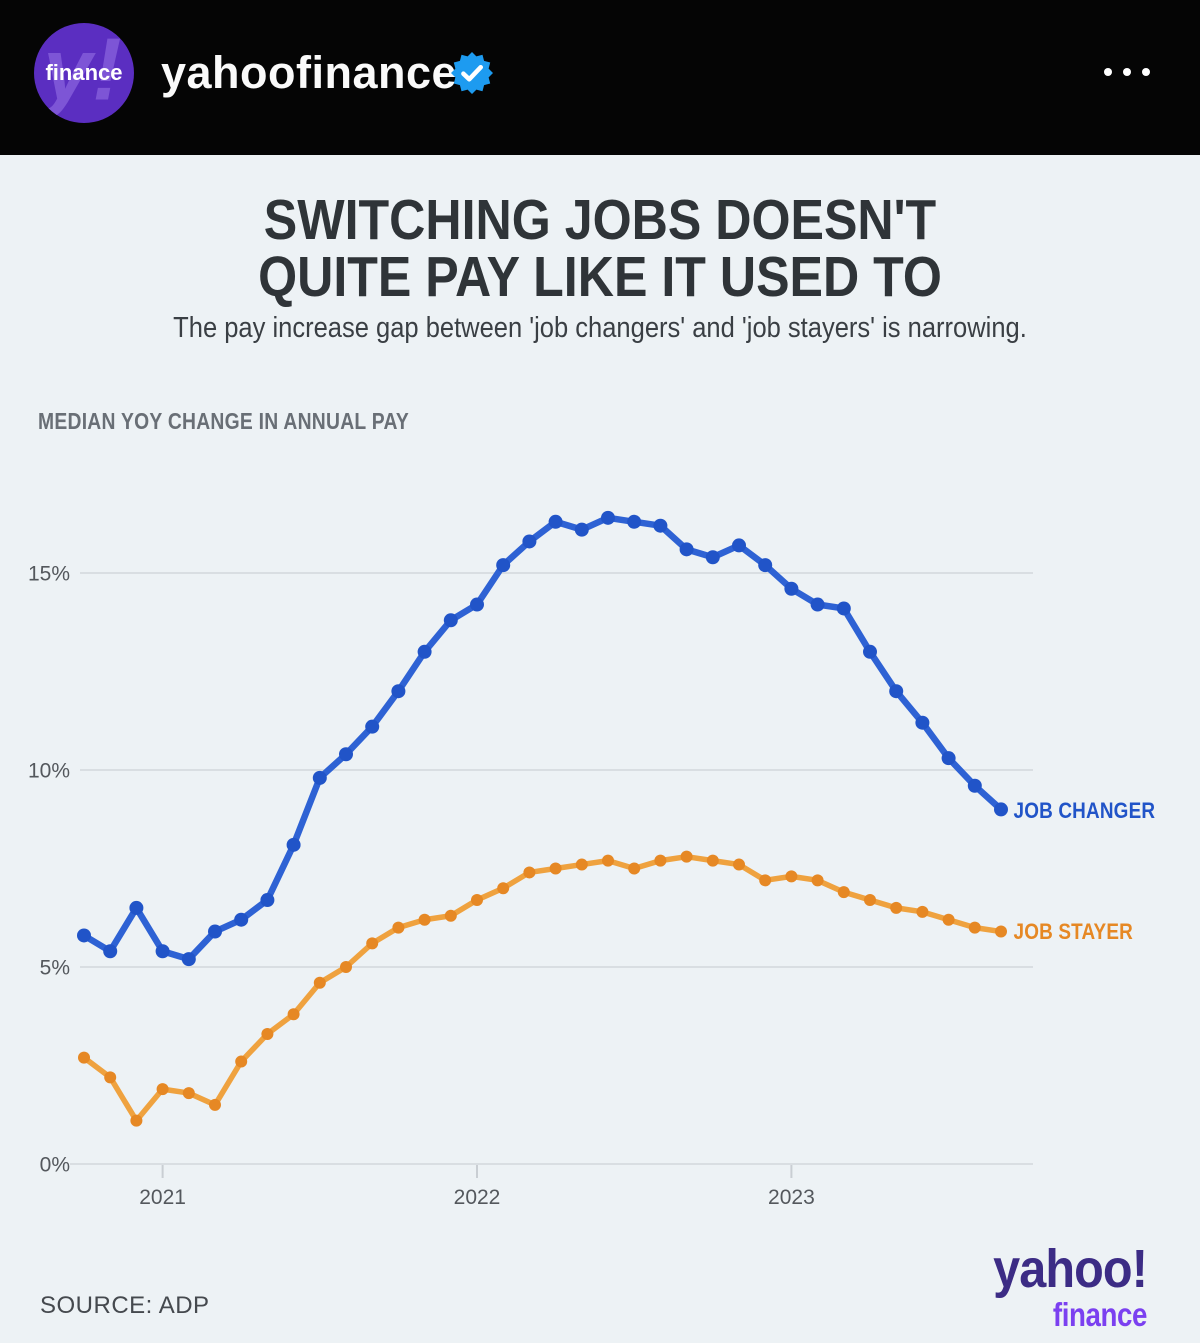 This screenshot has width=1200, height=1343. I want to click on legend-job-stayer-label: JOB STAYER, so click(1073, 931).